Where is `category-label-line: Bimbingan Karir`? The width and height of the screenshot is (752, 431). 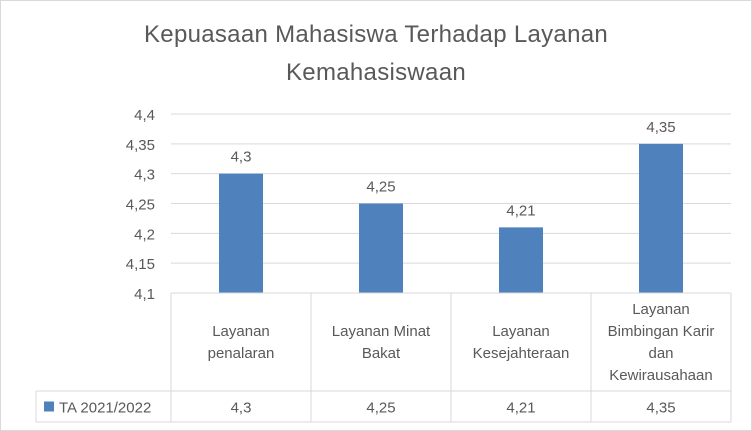
category-label-line: Bimbingan Karir is located at coordinates (661, 331).